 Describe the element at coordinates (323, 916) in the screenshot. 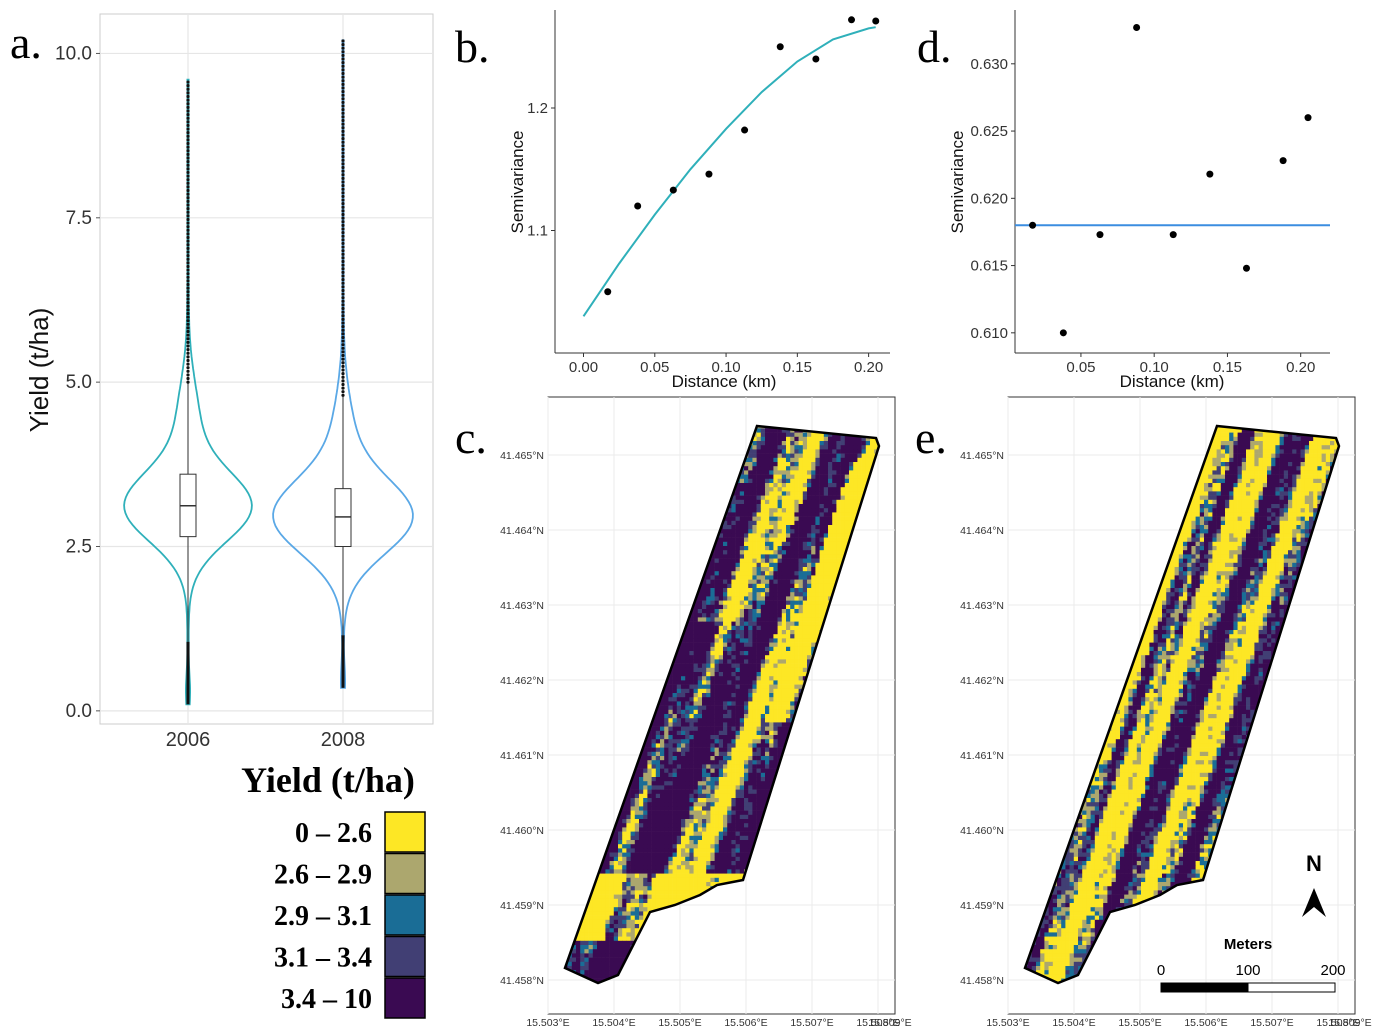

I see `legend-item-label: 2.9 – 3.1` at that location.